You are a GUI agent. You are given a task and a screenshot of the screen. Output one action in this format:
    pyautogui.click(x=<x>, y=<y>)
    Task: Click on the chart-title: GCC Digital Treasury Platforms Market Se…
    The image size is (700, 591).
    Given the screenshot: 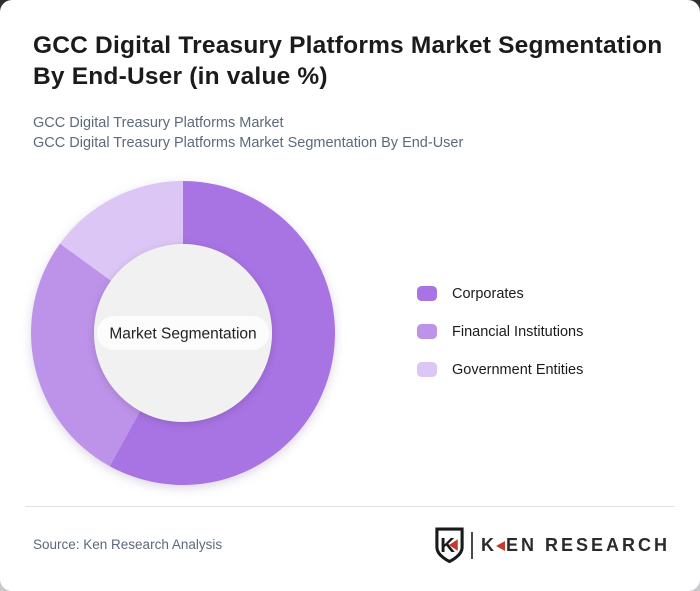 What is the action you would take?
    pyautogui.click(x=358, y=61)
    